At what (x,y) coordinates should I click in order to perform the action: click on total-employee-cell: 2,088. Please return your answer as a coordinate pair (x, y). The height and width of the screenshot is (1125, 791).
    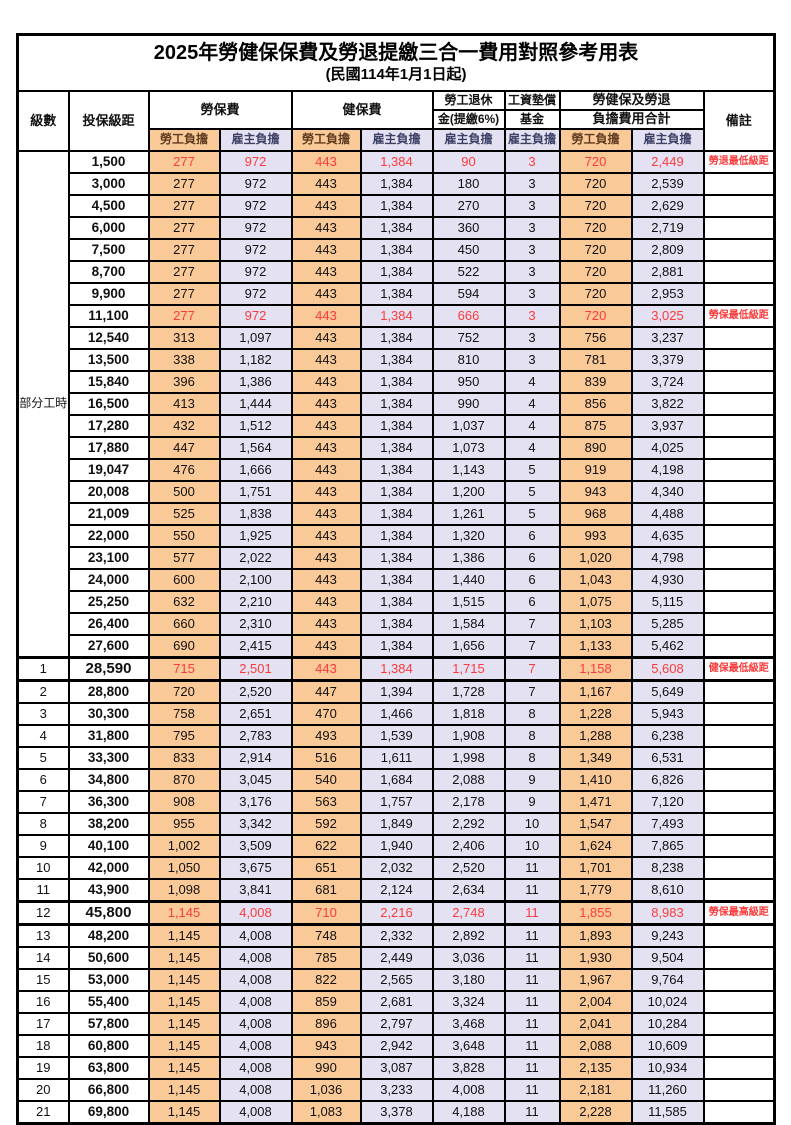
    Looking at the image, I should click on (595, 1046).